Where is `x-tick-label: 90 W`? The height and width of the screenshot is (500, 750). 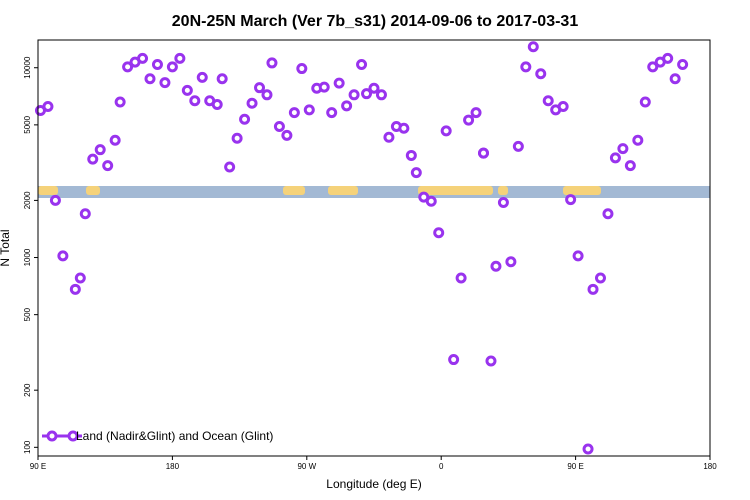
x-tick-label: 90 W is located at coordinates (306, 466).